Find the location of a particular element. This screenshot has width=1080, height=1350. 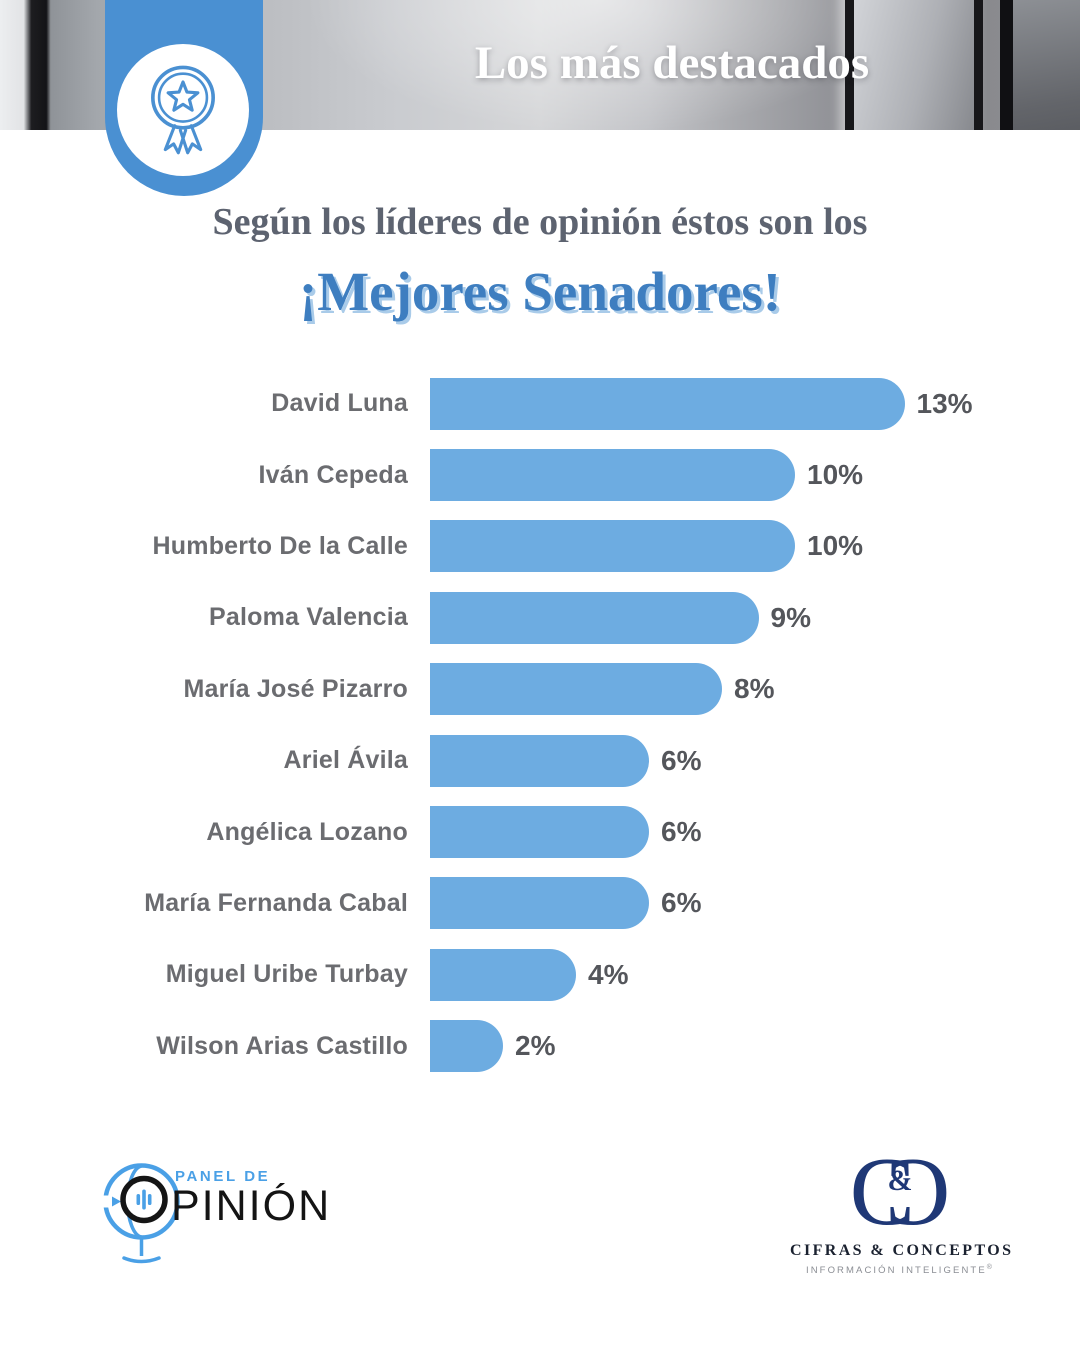

chart-row: Angélica Lozano 6% is located at coordinates (540, 831).